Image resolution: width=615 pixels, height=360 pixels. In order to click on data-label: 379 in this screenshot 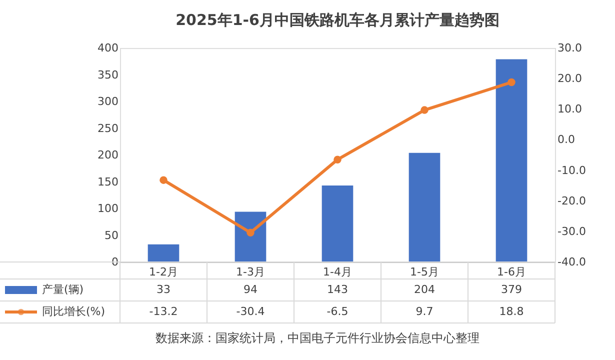, I will do `click(511, 289)`.